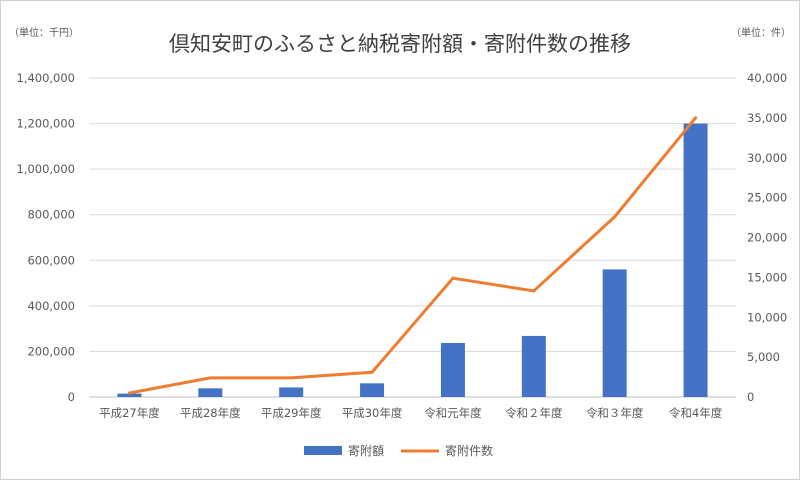 The image size is (800, 480). Describe the element at coordinates (767, 198) in the screenshot. I see `right-tick-label: 25,000` at that location.